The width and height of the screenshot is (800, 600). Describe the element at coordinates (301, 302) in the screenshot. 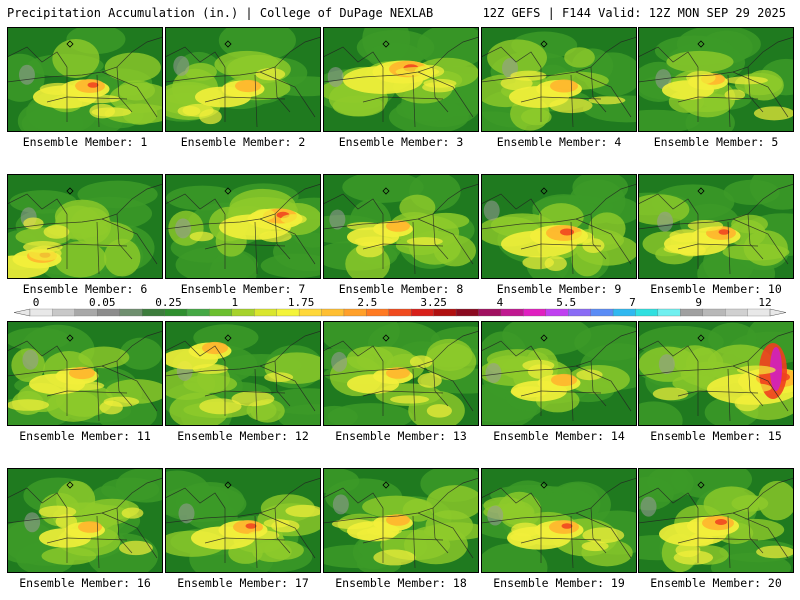

I see `colorbar-tick-label: 1.75` at that location.